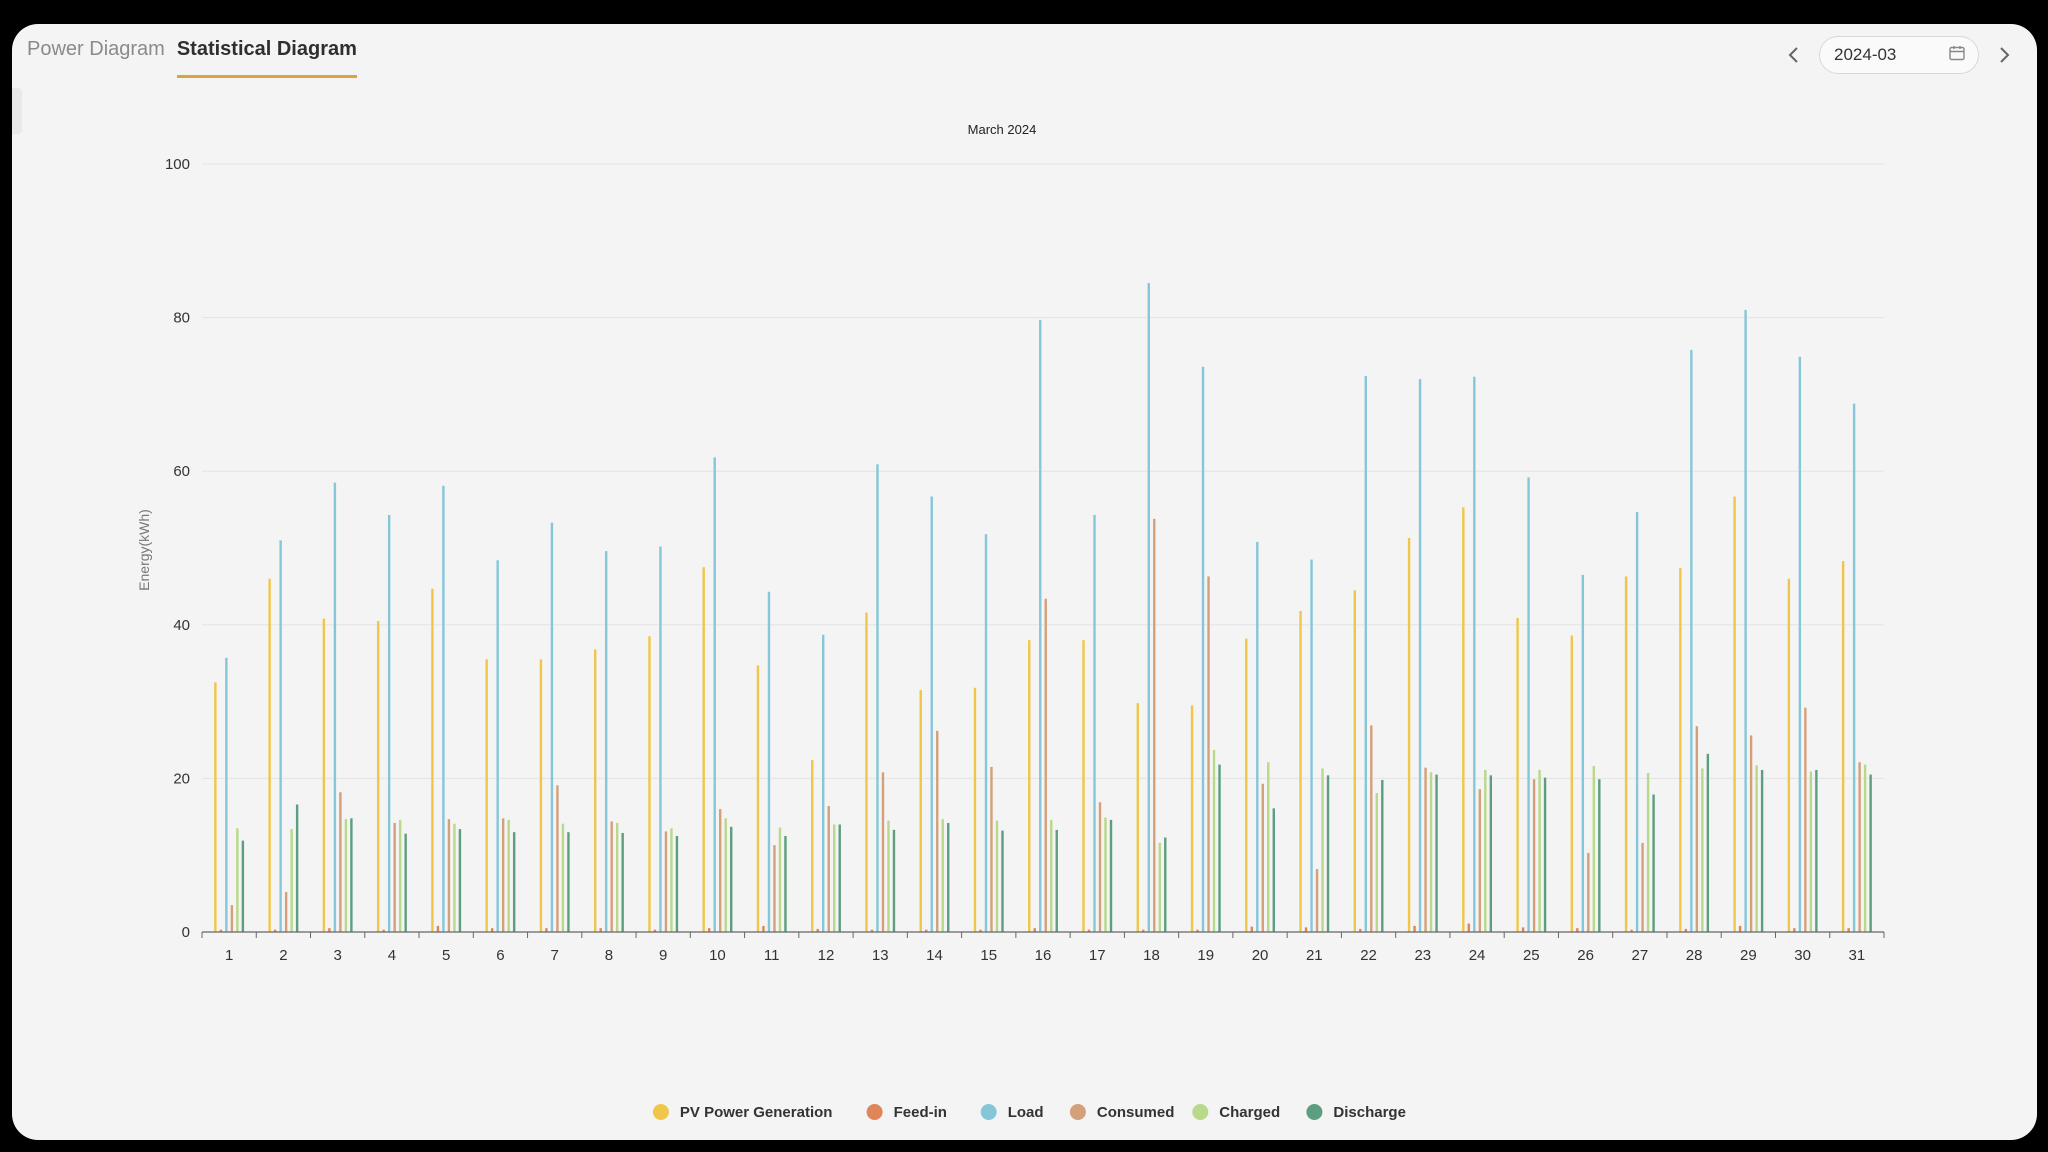 The width and height of the screenshot is (2048, 1152). Describe the element at coordinates (1585, 955) in the screenshot. I see `x-tick-label: 26` at that location.